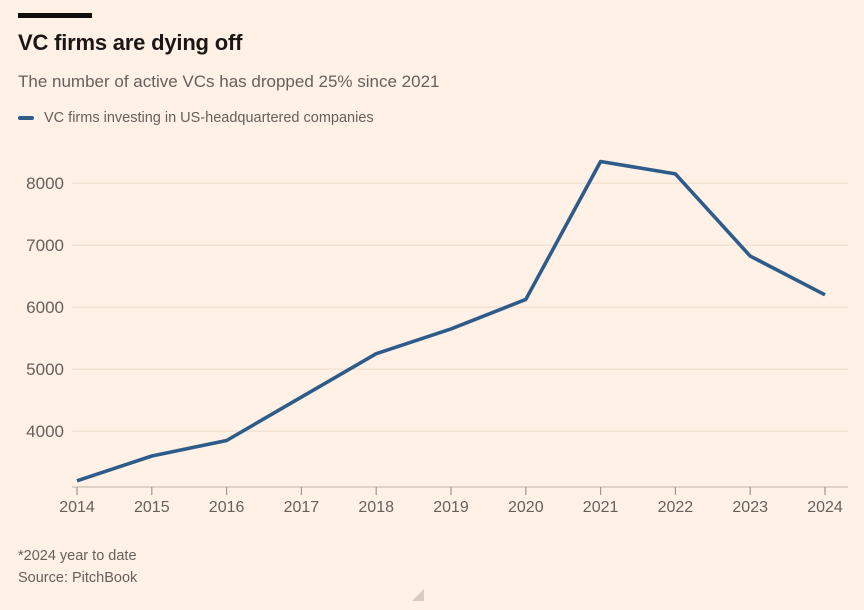 The height and width of the screenshot is (610, 864). What do you see at coordinates (750, 507) in the screenshot?
I see `x-tick-label: 2023` at bounding box center [750, 507].